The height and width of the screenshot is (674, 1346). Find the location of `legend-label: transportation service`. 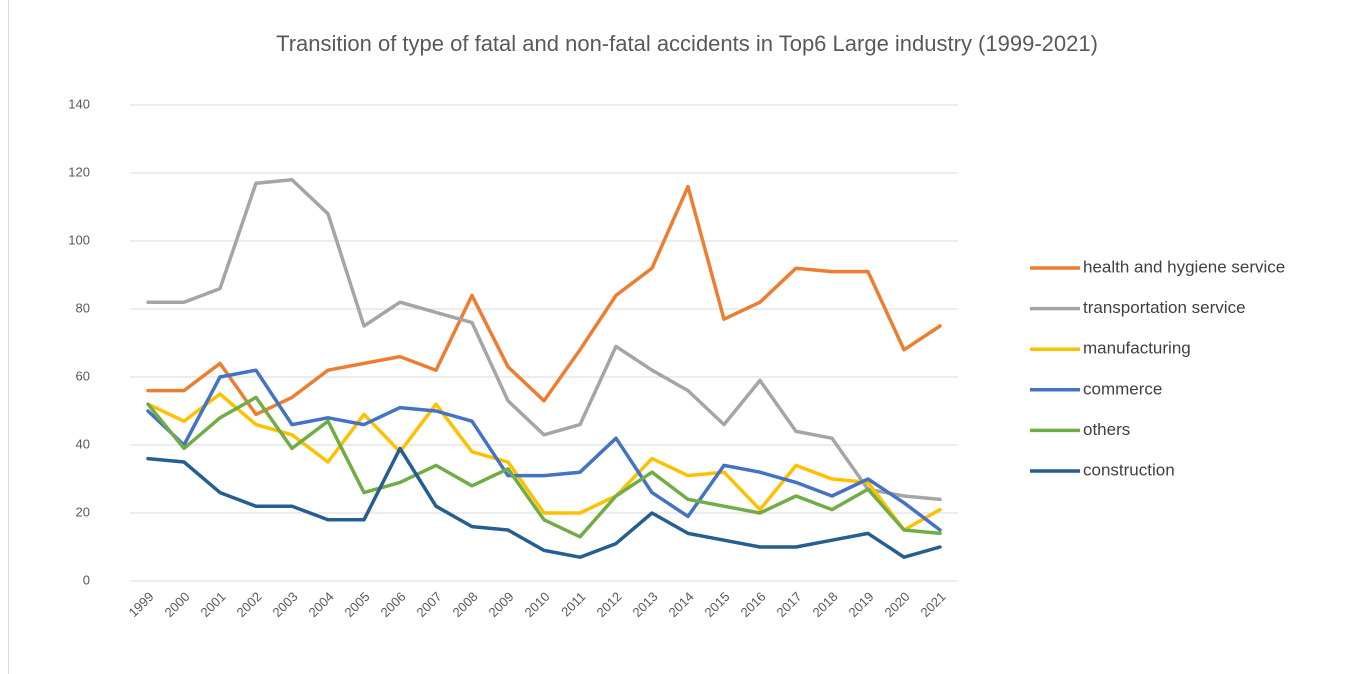

legend-label: transportation service is located at coordinates (1164, 307).